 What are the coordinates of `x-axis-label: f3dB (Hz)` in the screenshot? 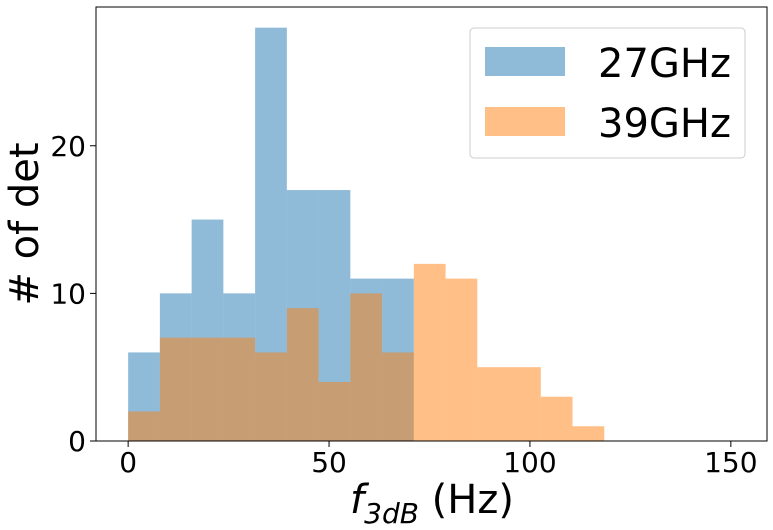 It's located at (432, 503).